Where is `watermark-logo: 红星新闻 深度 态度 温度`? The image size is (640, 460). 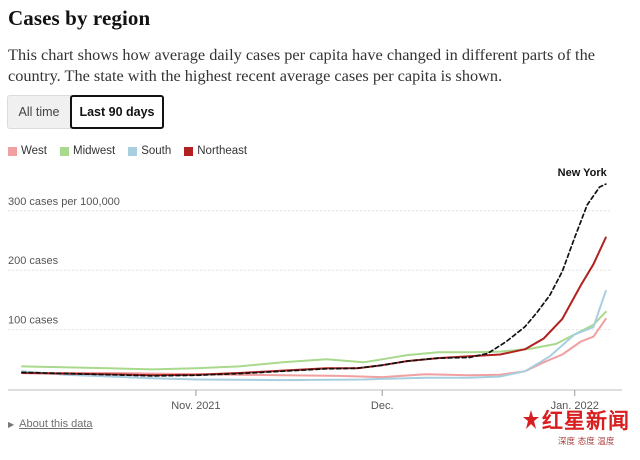
watermark-logo: 红星新闻 深度 态度 温度 is located at coordinates (579, 431).